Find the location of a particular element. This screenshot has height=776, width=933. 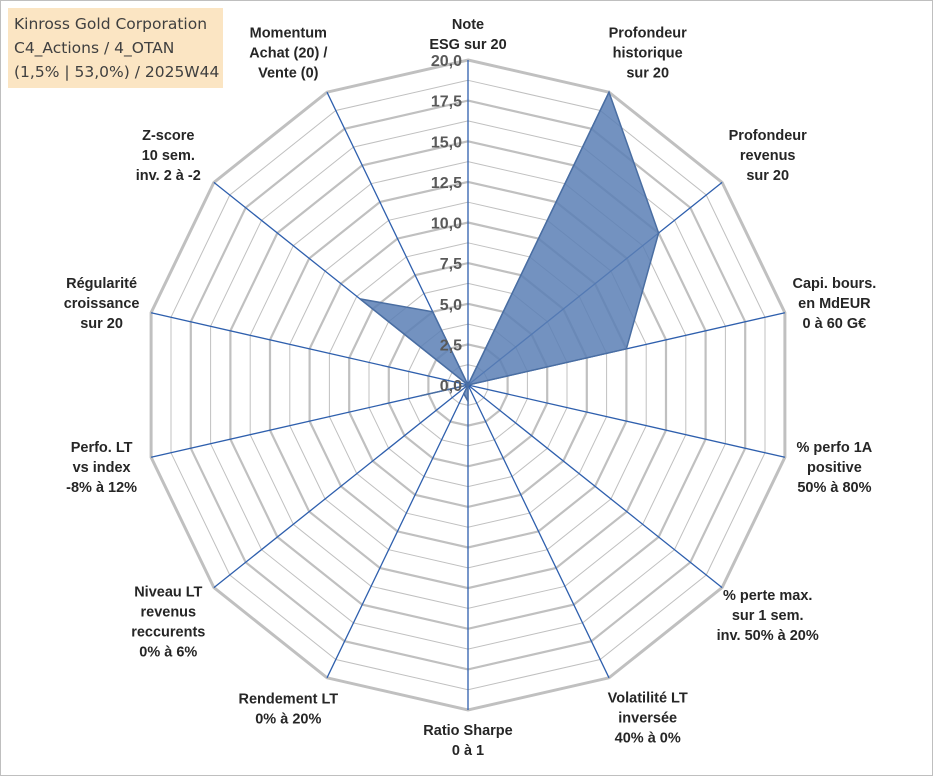

axis-label: inversée is located at coordinates (647, 719).